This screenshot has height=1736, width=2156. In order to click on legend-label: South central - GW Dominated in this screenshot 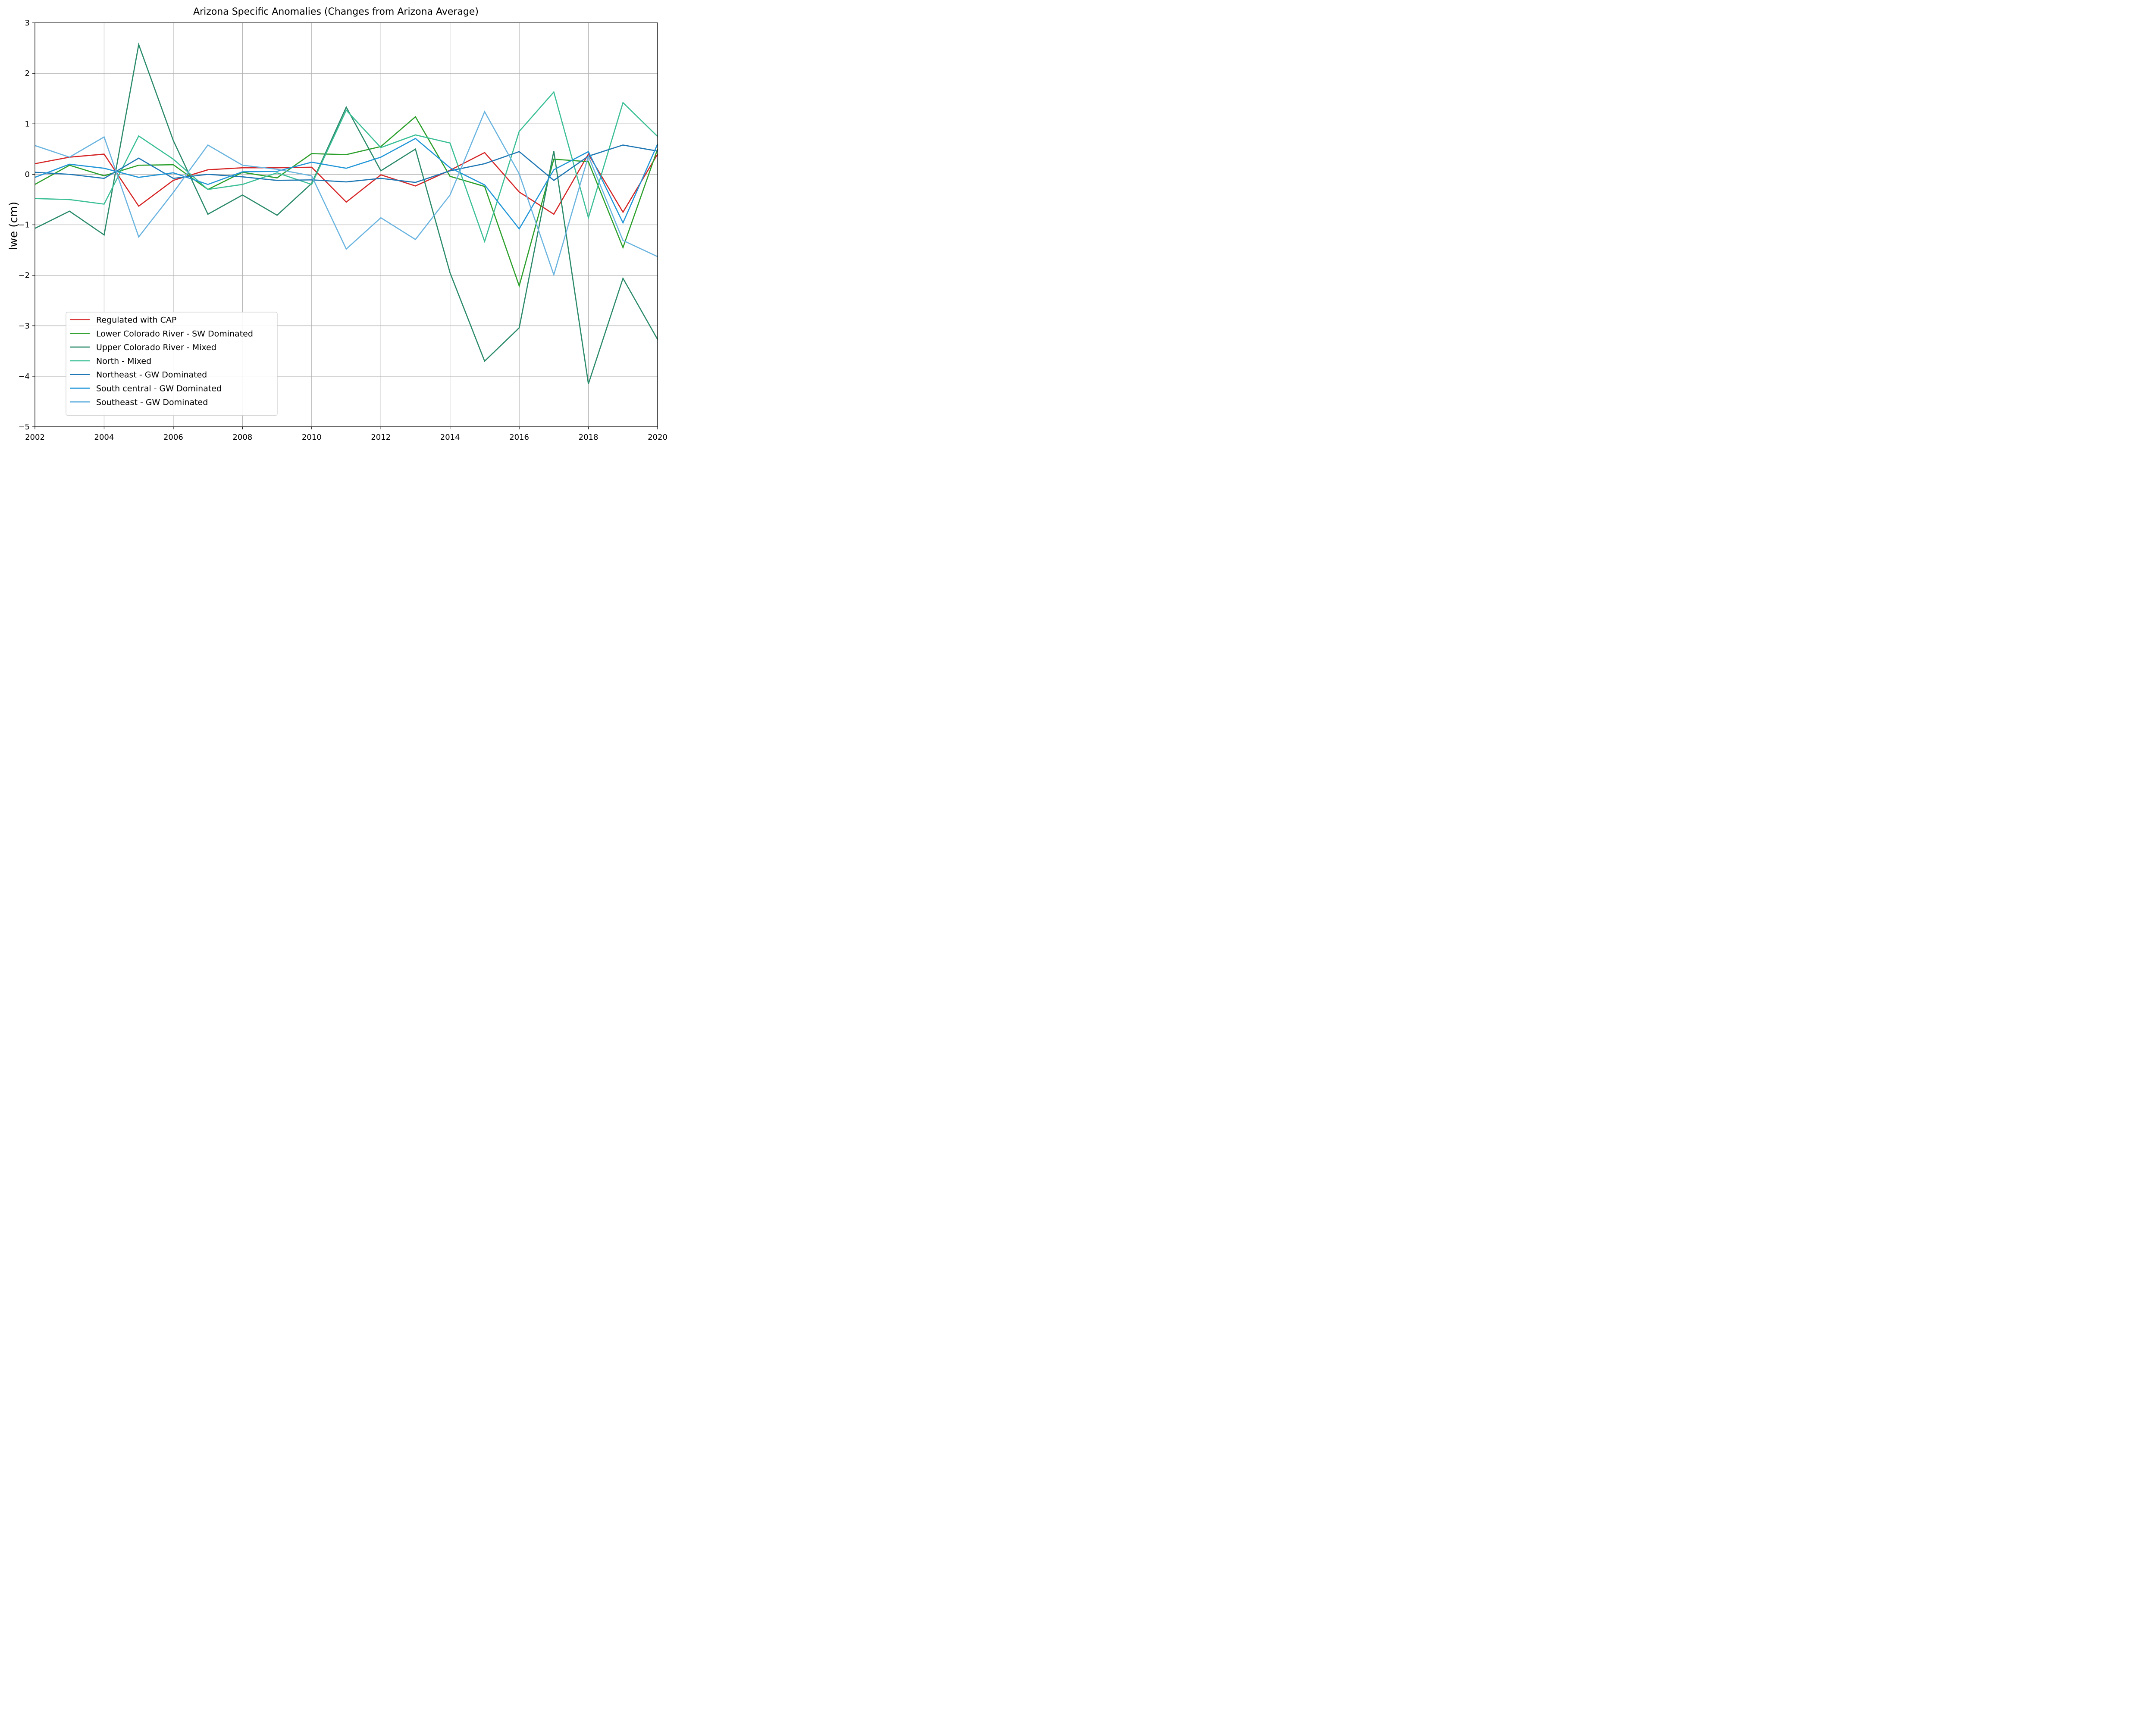, I will do `click(159, 389)`.